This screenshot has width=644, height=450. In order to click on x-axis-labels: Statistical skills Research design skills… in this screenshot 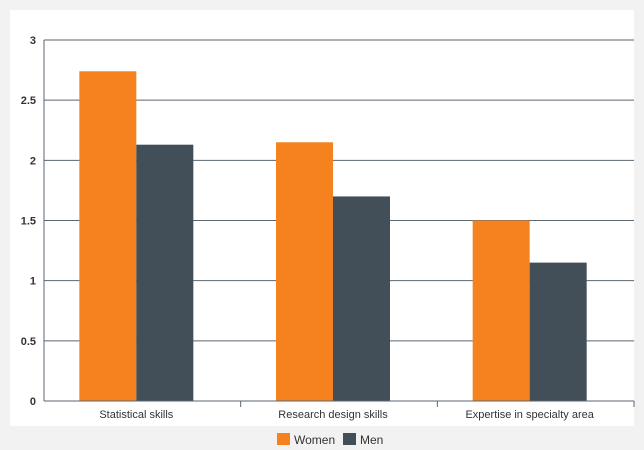, I will do `click(346, 415)`.